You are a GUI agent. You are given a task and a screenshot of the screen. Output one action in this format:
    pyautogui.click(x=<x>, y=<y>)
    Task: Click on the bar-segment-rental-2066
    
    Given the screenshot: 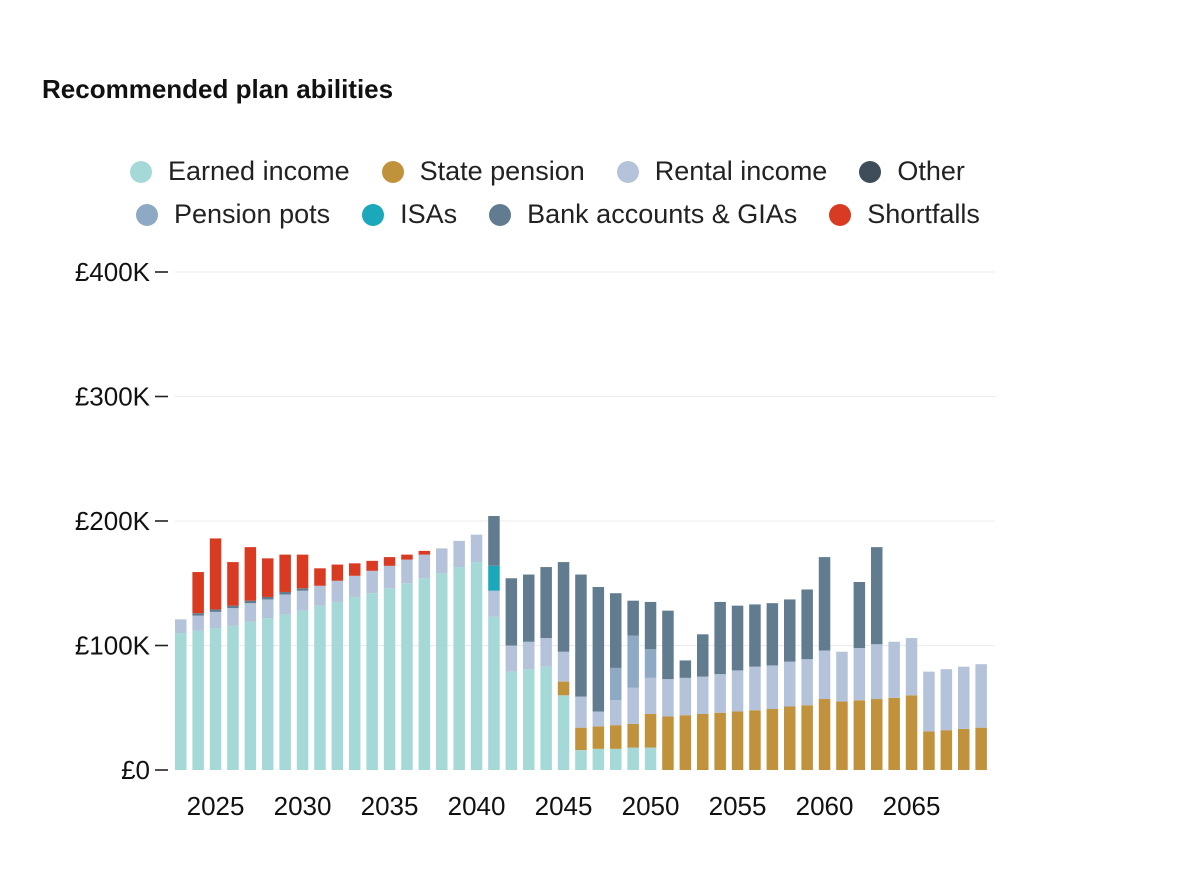 What is the action you would take?
    pyautogui.click(x=929, y=701)
    